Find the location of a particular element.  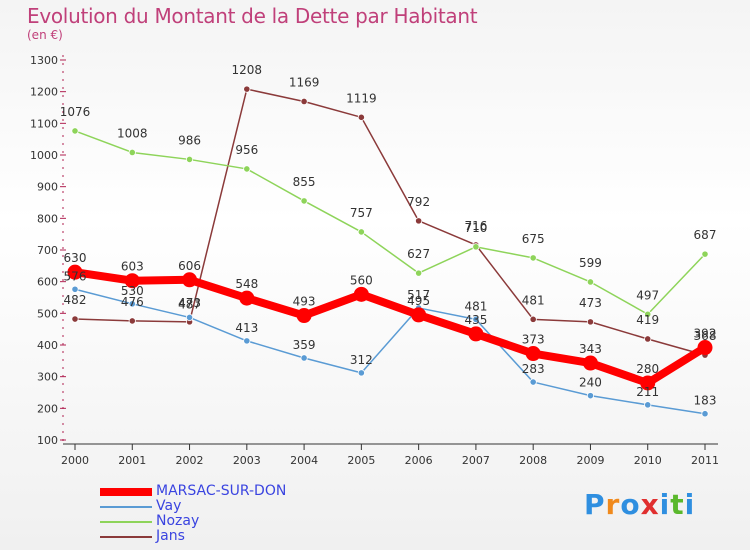

data-label: 517 is located at coordinates (418, 295).